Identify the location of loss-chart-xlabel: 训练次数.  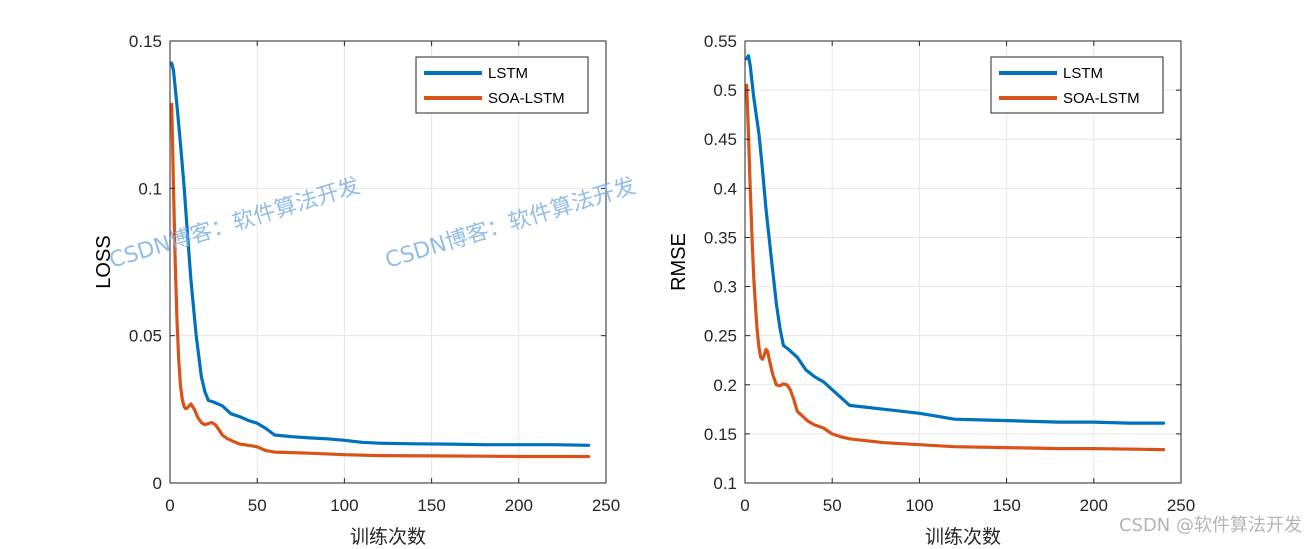
(388, 537).